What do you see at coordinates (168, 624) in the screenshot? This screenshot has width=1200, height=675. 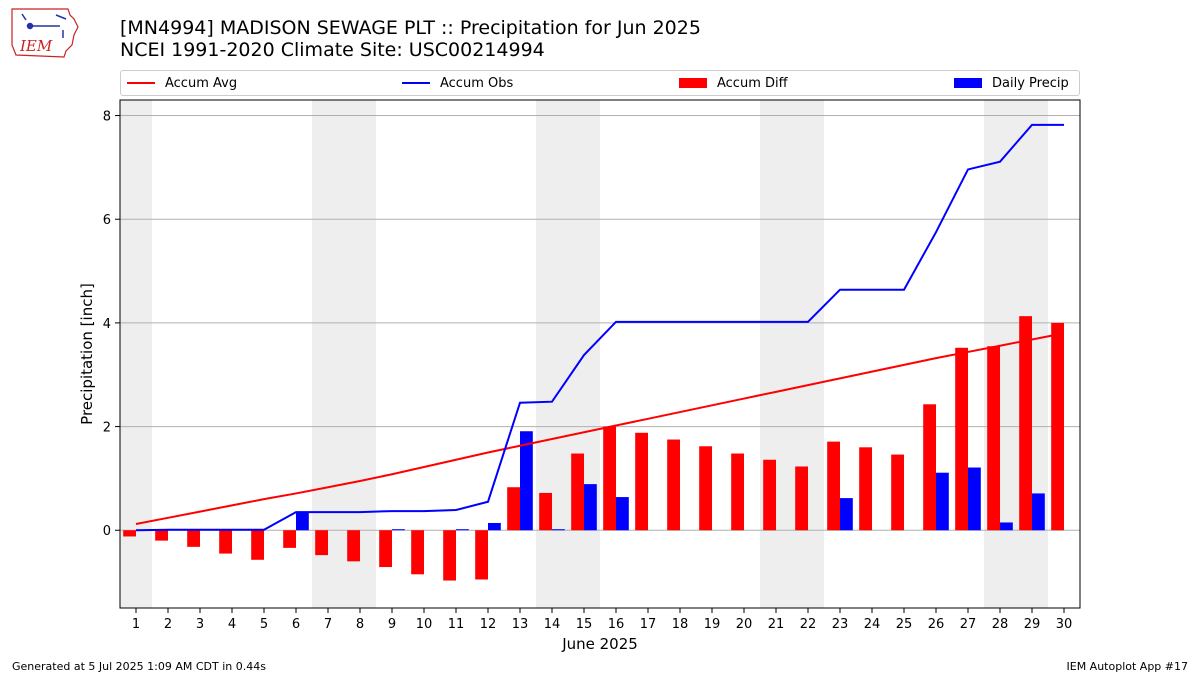 I see `x-tick-label: 2` at bounding box center [168, 624].